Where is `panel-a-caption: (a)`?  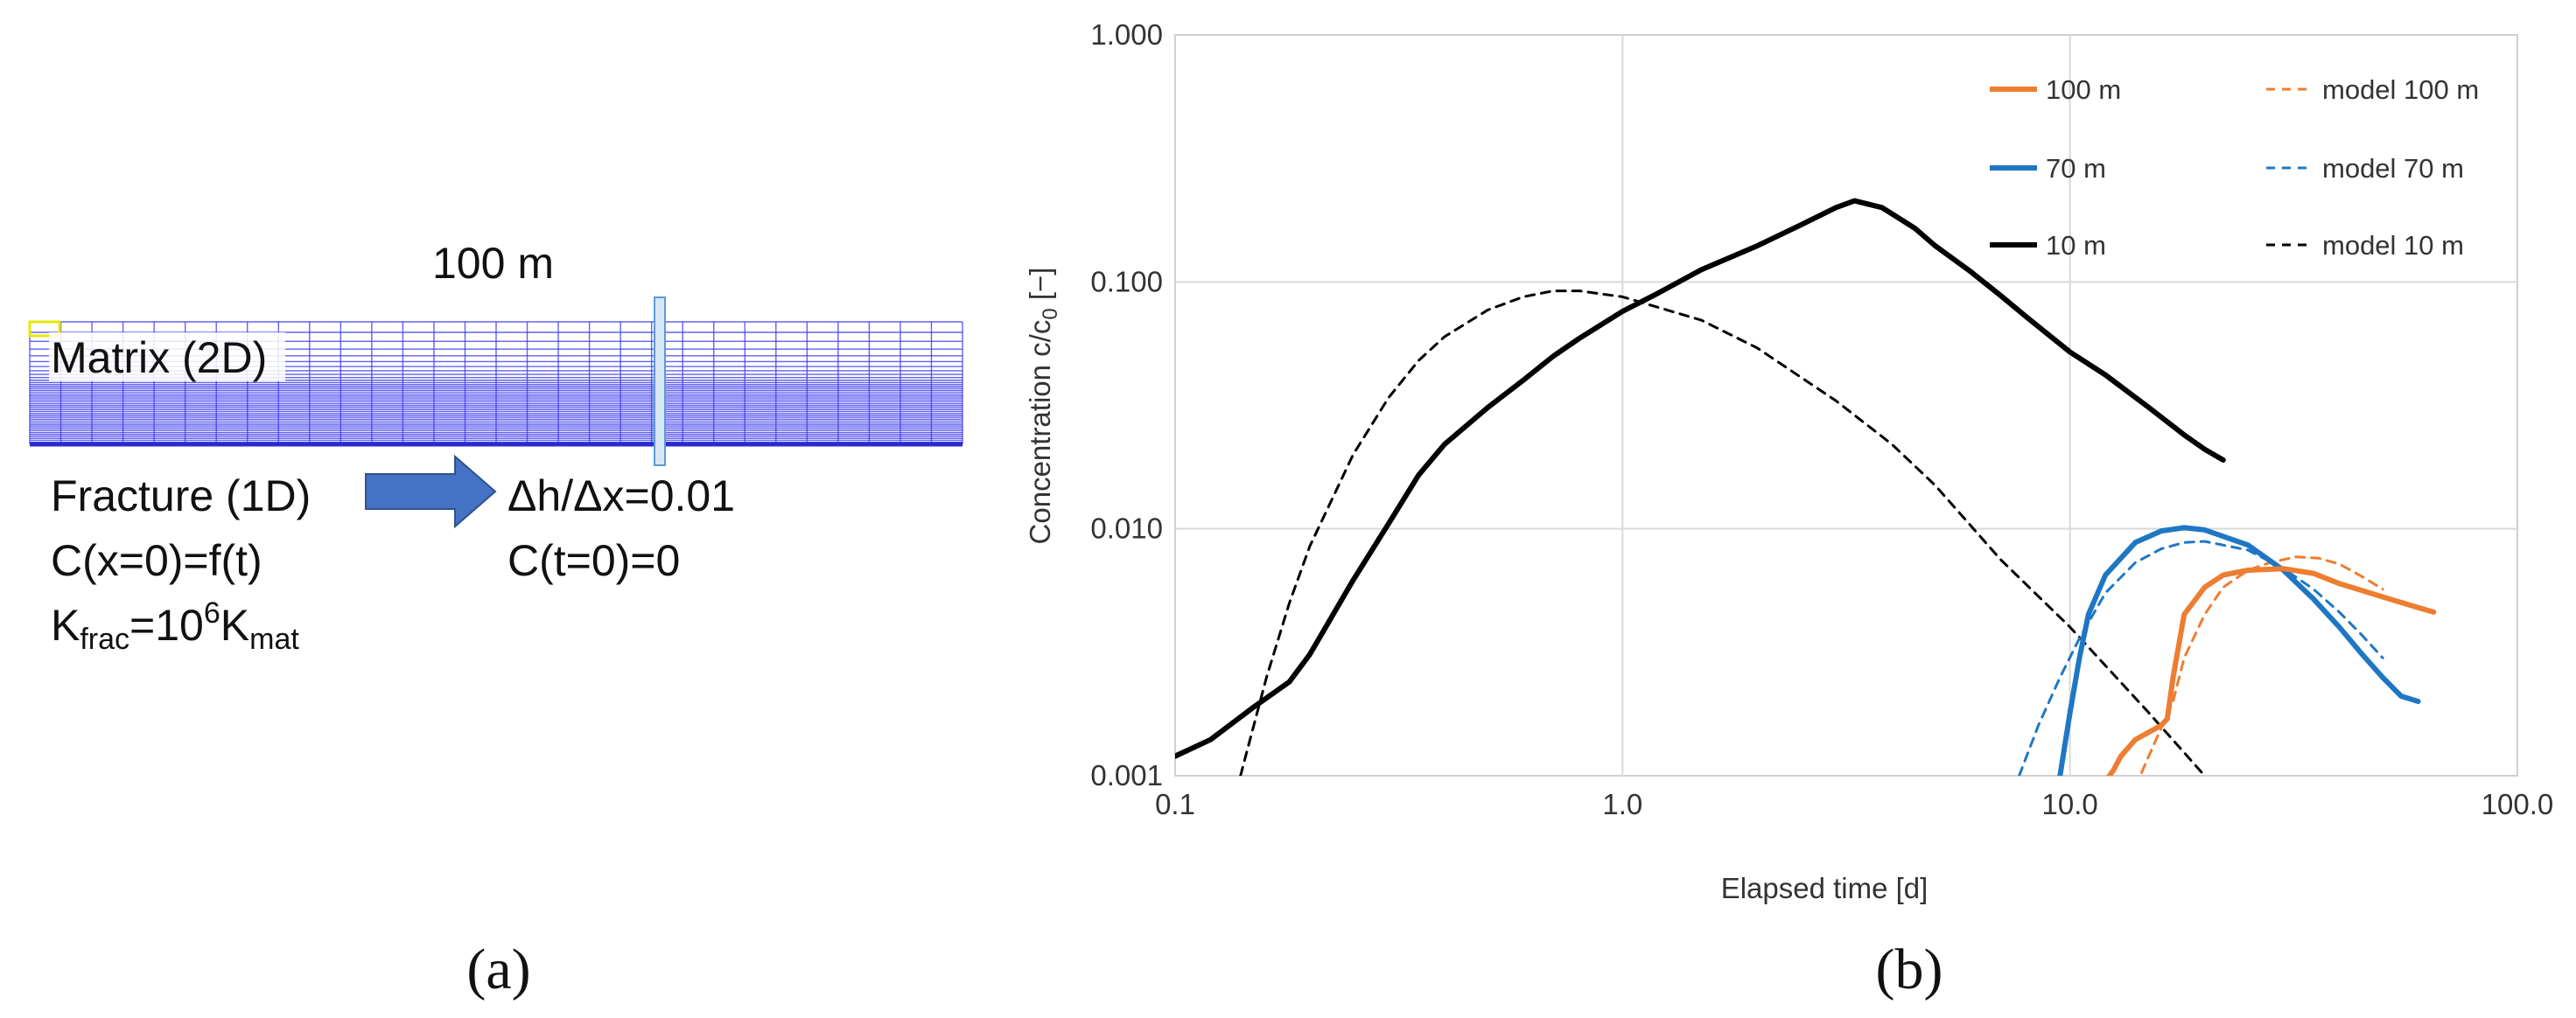
panel-a-caption: (a) is located at coordinates (498, 969).